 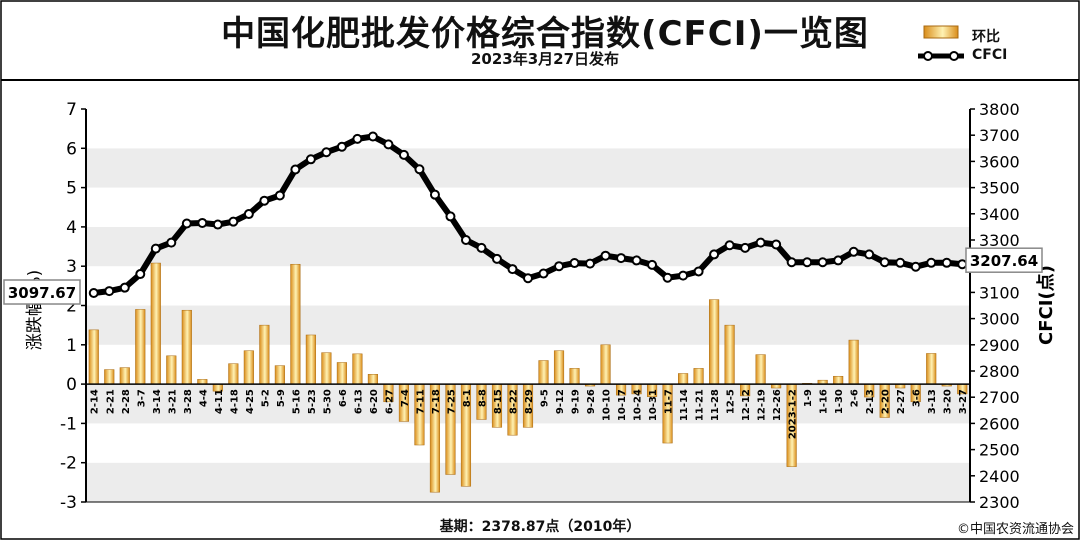 I want to click on x-tick-label: 7-11, so click(x=420, y=401).